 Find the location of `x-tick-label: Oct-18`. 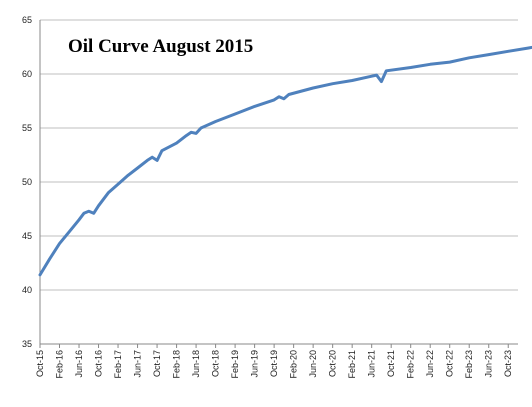

x-tick-label: Oct-18 is located at coordinates (216, 363).